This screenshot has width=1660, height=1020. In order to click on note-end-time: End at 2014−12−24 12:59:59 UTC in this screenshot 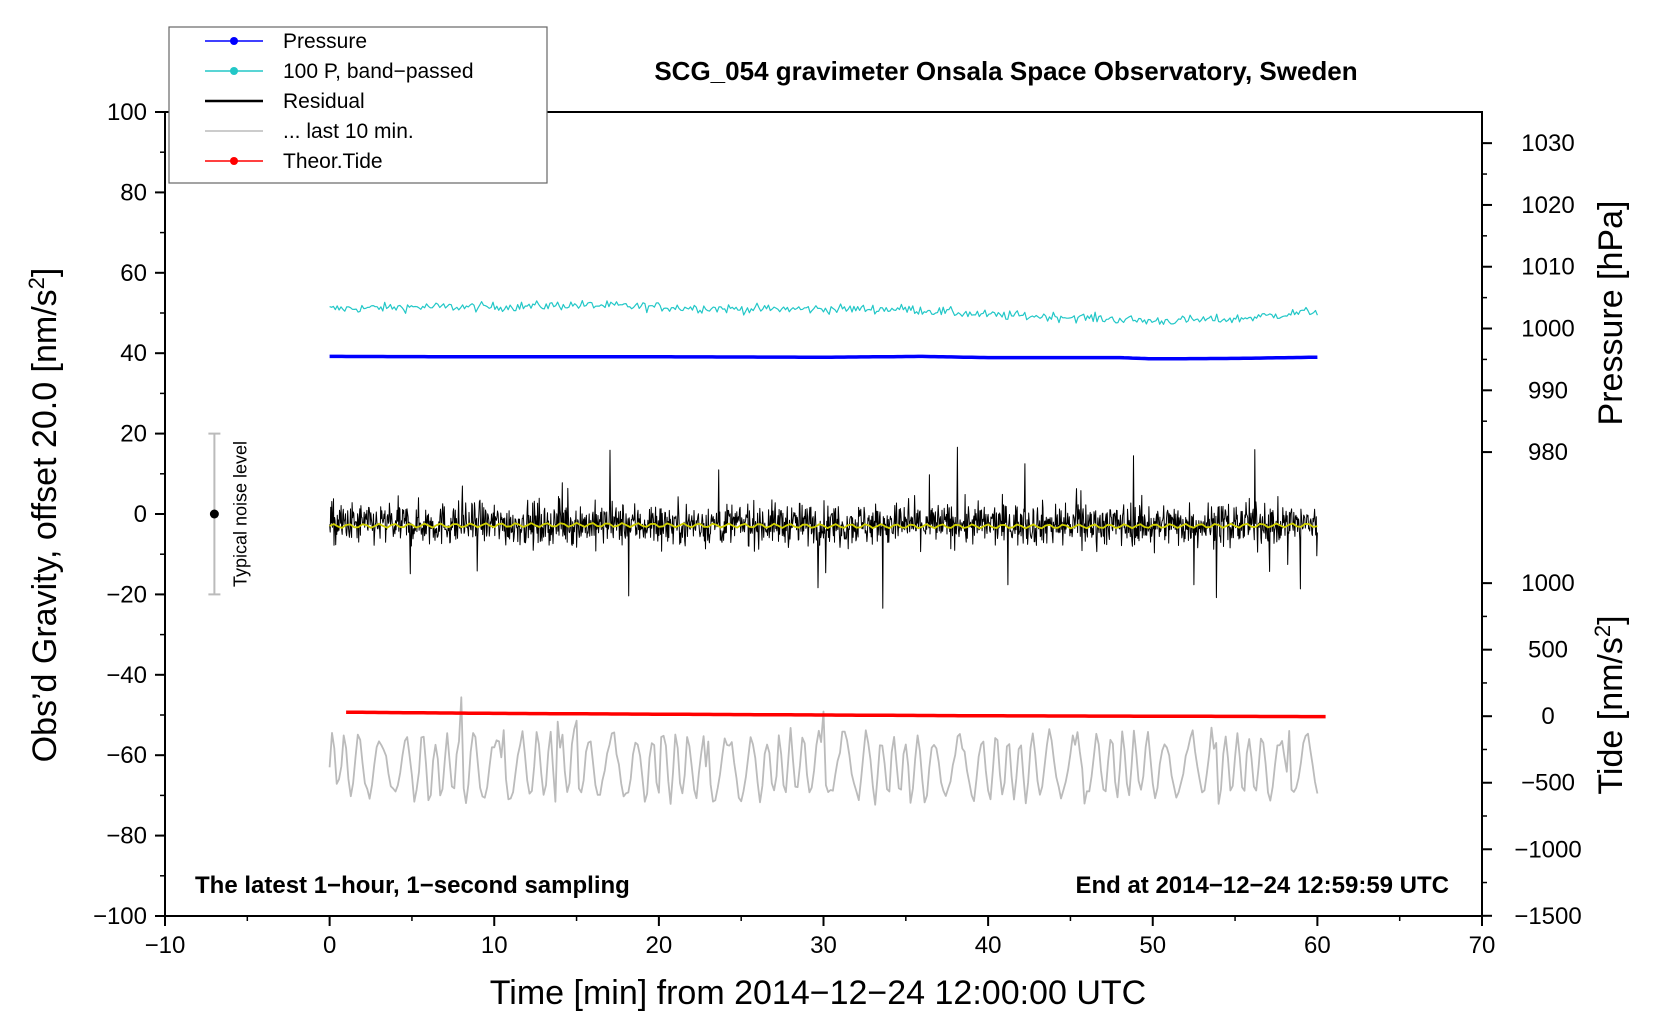, I will do `click(1262, 885)`.